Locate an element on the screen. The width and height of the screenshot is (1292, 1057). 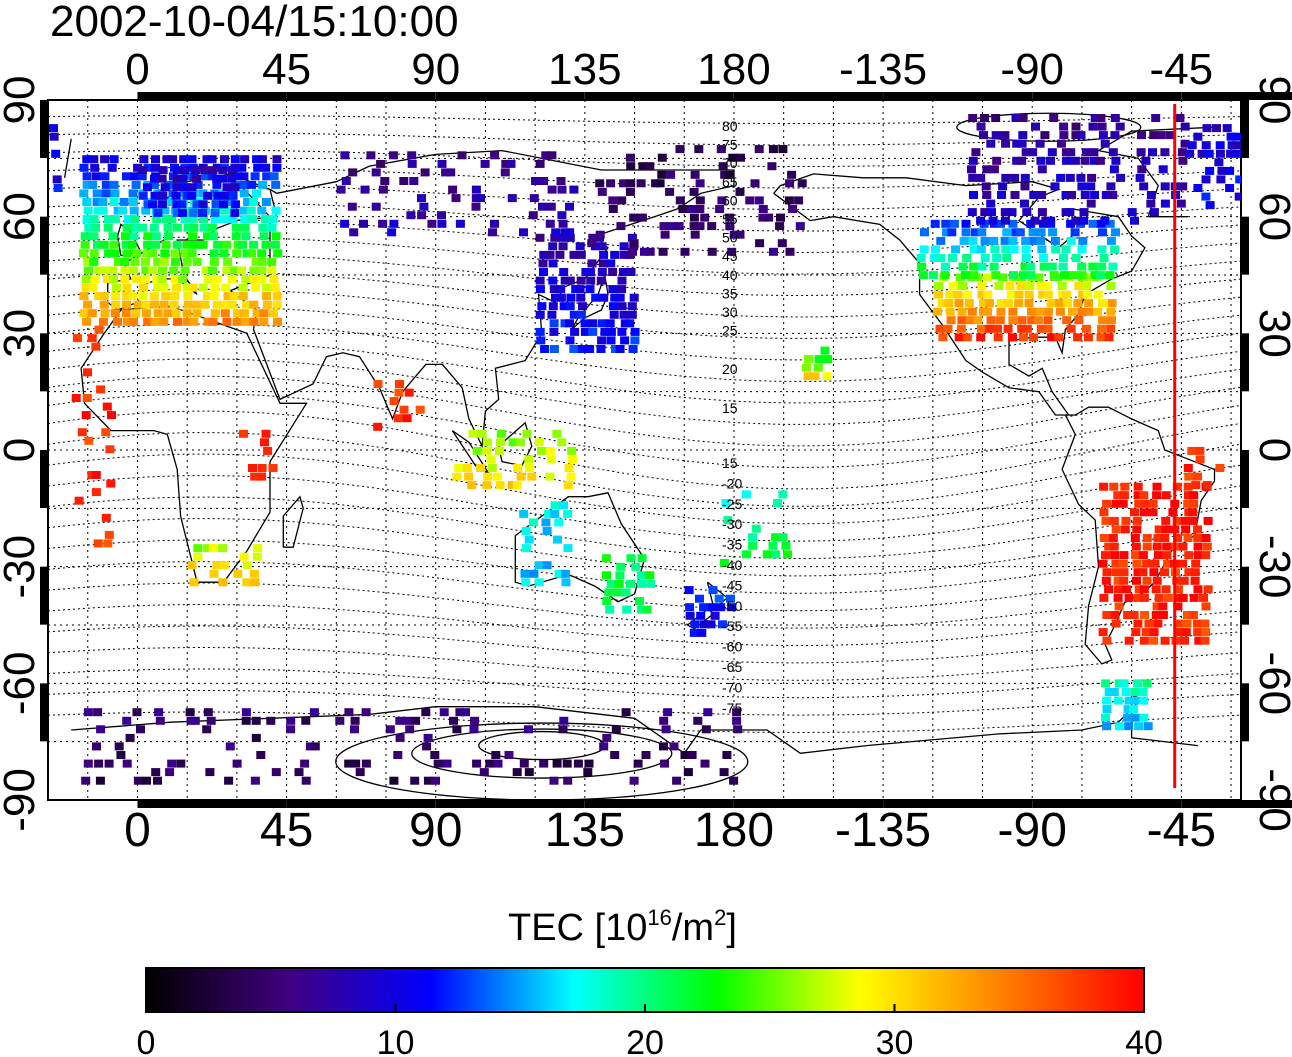
left-axis-bar is located at coordinates (44, 245).